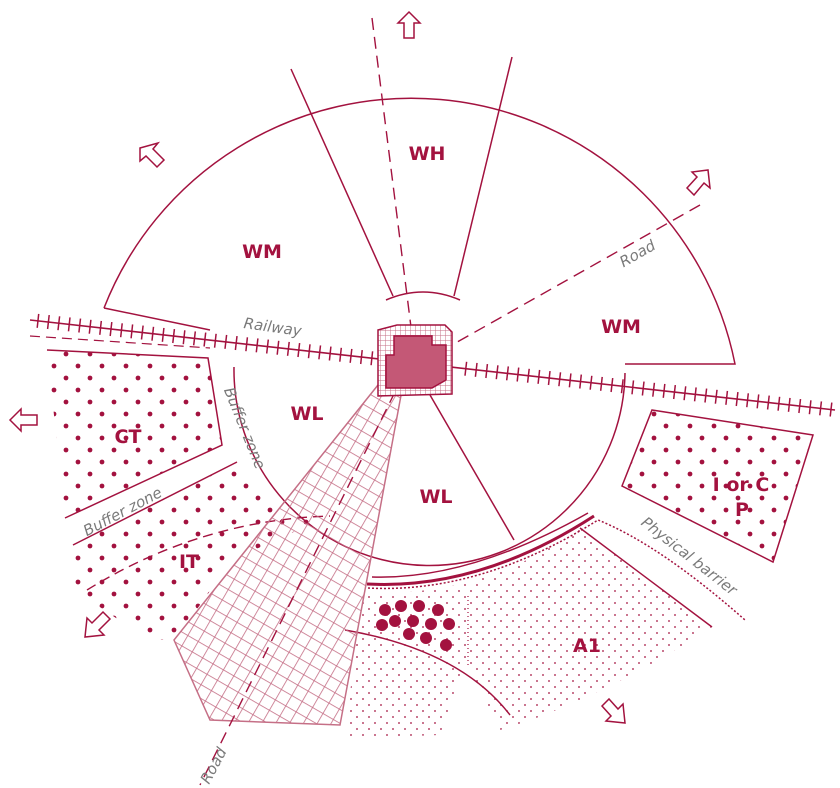 The width and height of the screenshot is (840, 788). I want to click on wm-left-cut, so click(157, 319).